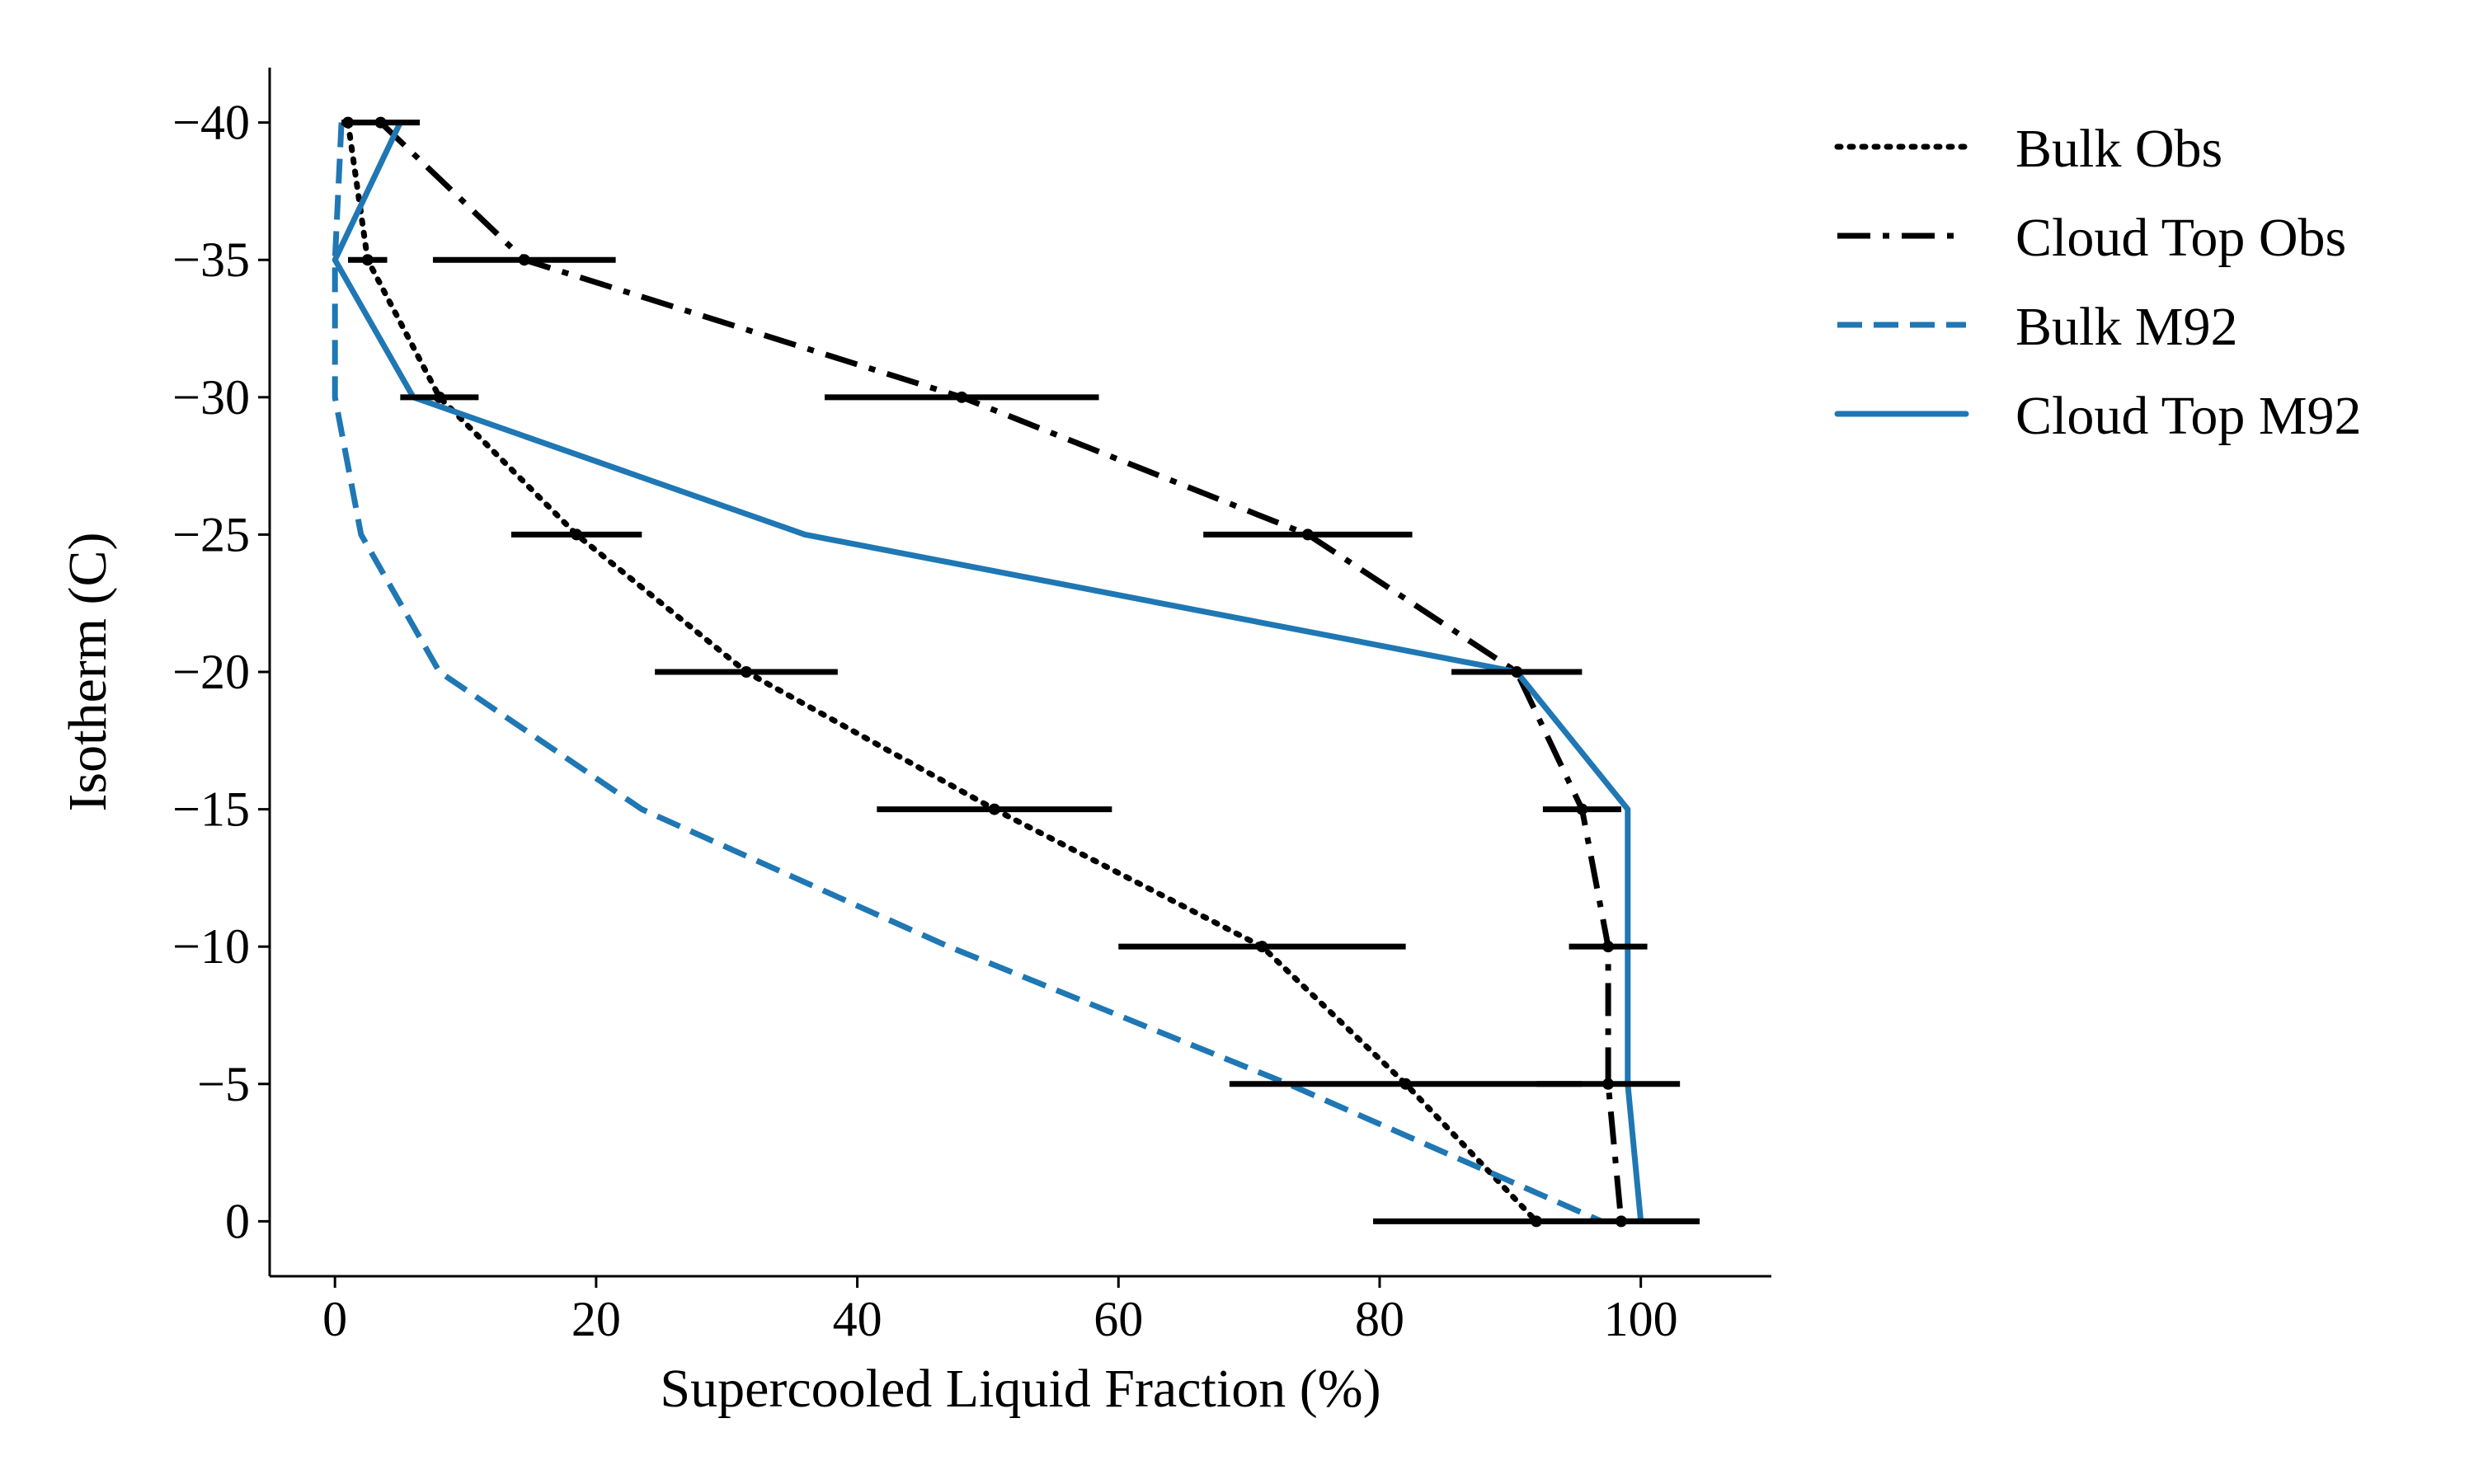  What do you see at coordinates (857, 1319) in the screenshot?
I see `x-tick-label: 40` at bounding box center [857, 1319].